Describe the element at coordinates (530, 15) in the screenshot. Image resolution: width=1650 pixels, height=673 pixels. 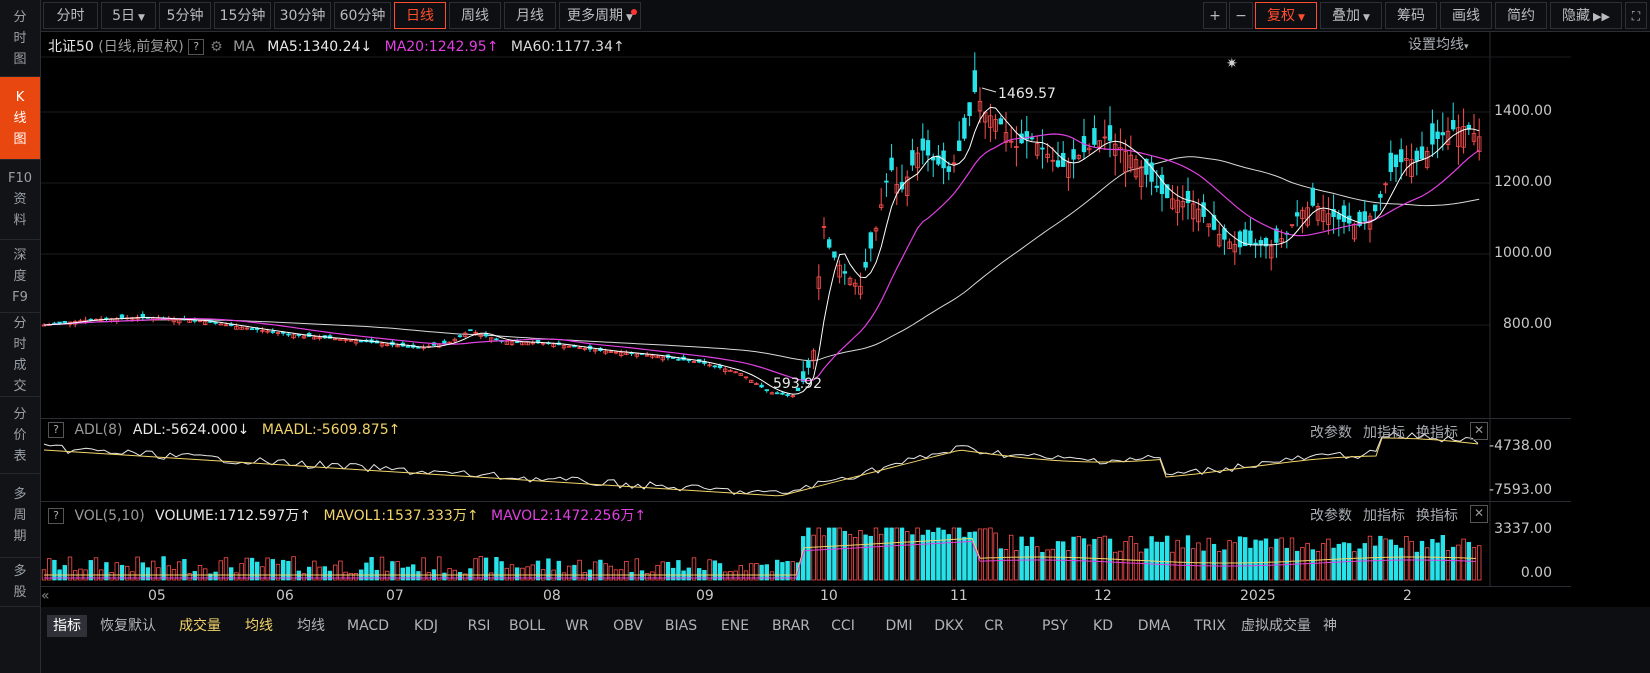
I see `period-tab-monthly: 月线` at that location.